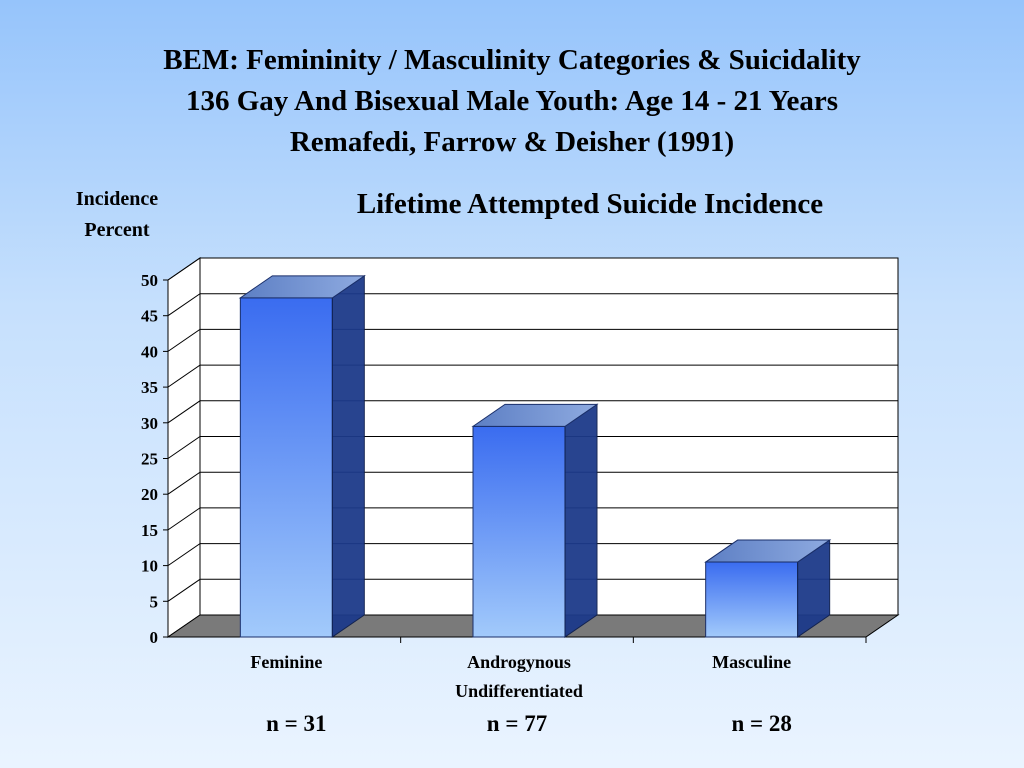 This screenshot has width=1024, height=768. What do you see at coordinates (768, 551) in the screenshot?
I see `bar-3-top` at bounding box center [768, 551].